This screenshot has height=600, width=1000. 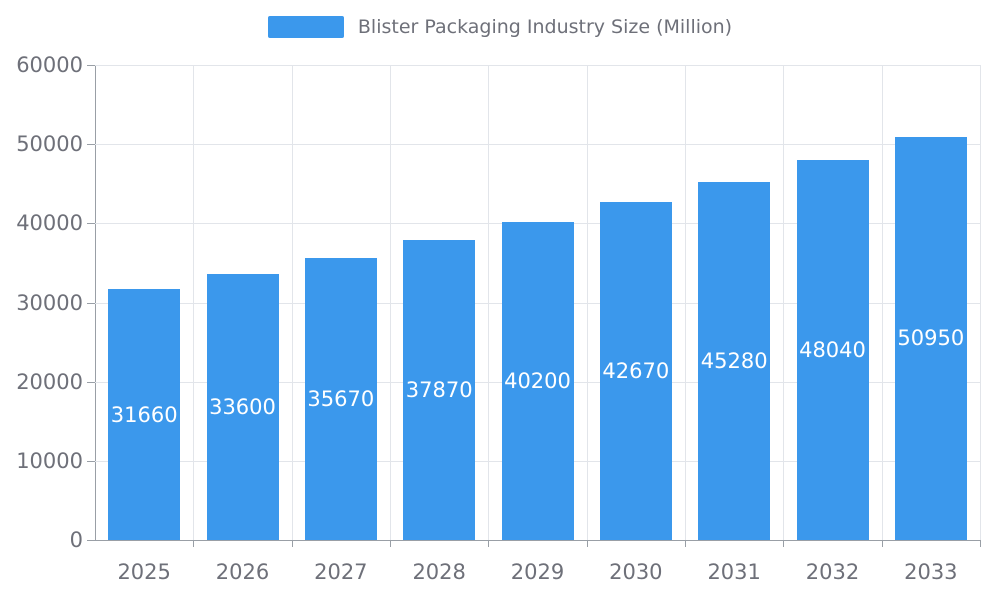 What do you see at coordinates (49, 460) in the screenshot?
I see `y-tick-label: 10000` at bounding box center [49, 460].